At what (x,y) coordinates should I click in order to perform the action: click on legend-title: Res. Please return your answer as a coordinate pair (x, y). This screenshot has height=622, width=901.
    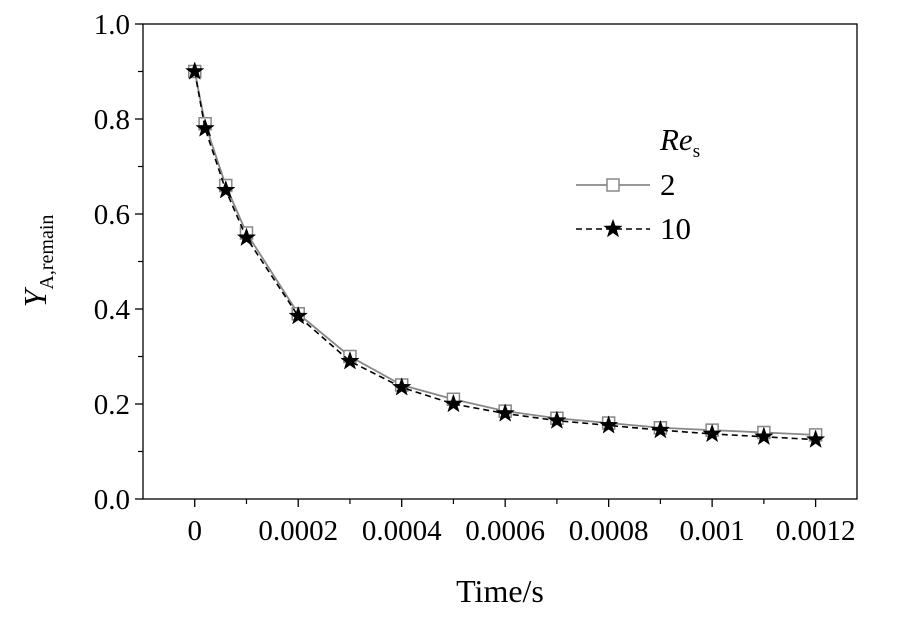
    Looking at the image, I should click on (679, 142).